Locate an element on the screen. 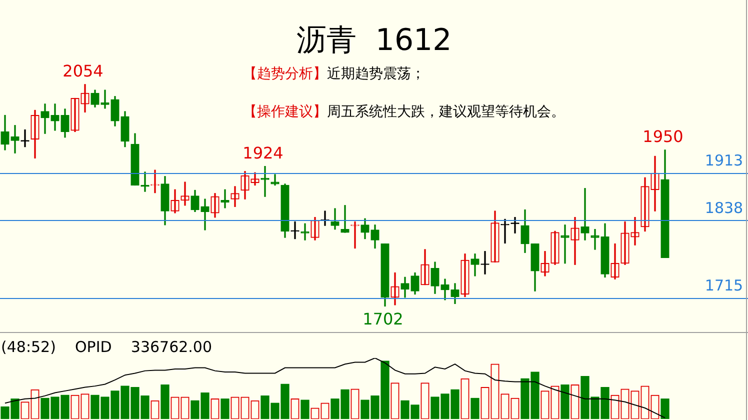 This screenshot has height=420, width=748. annotation: 1702 is located at coordinates (383, 318).